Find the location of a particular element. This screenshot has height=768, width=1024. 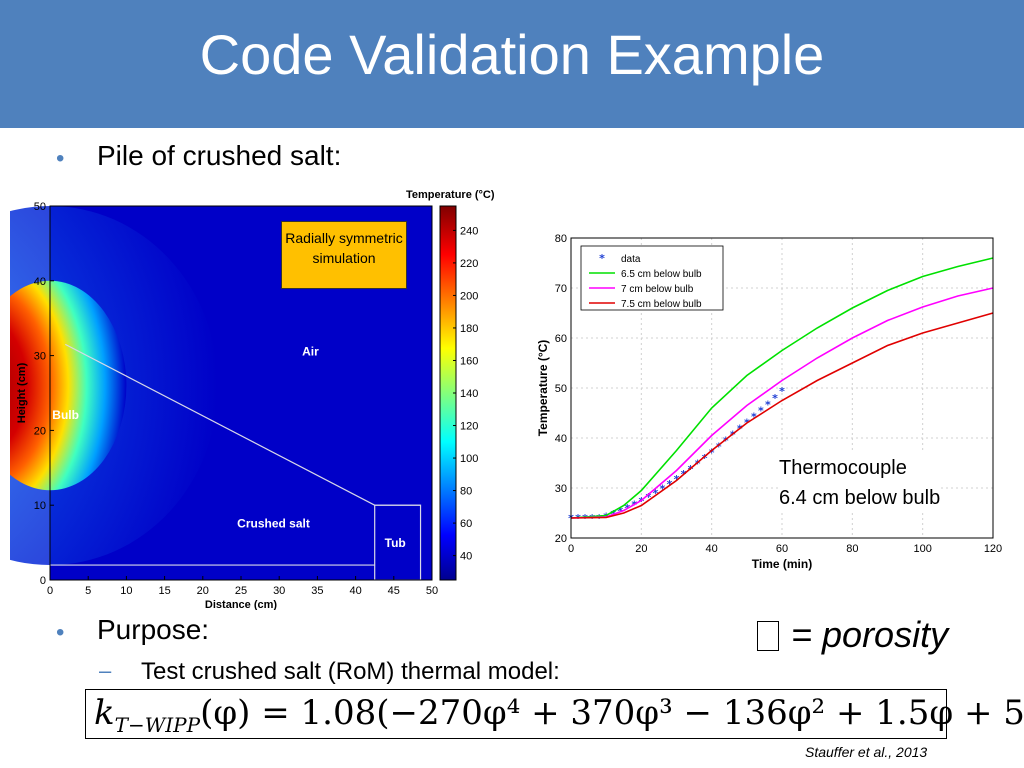

legend-label: 7.5 cm below bulb is located at coordinates (661, 304).